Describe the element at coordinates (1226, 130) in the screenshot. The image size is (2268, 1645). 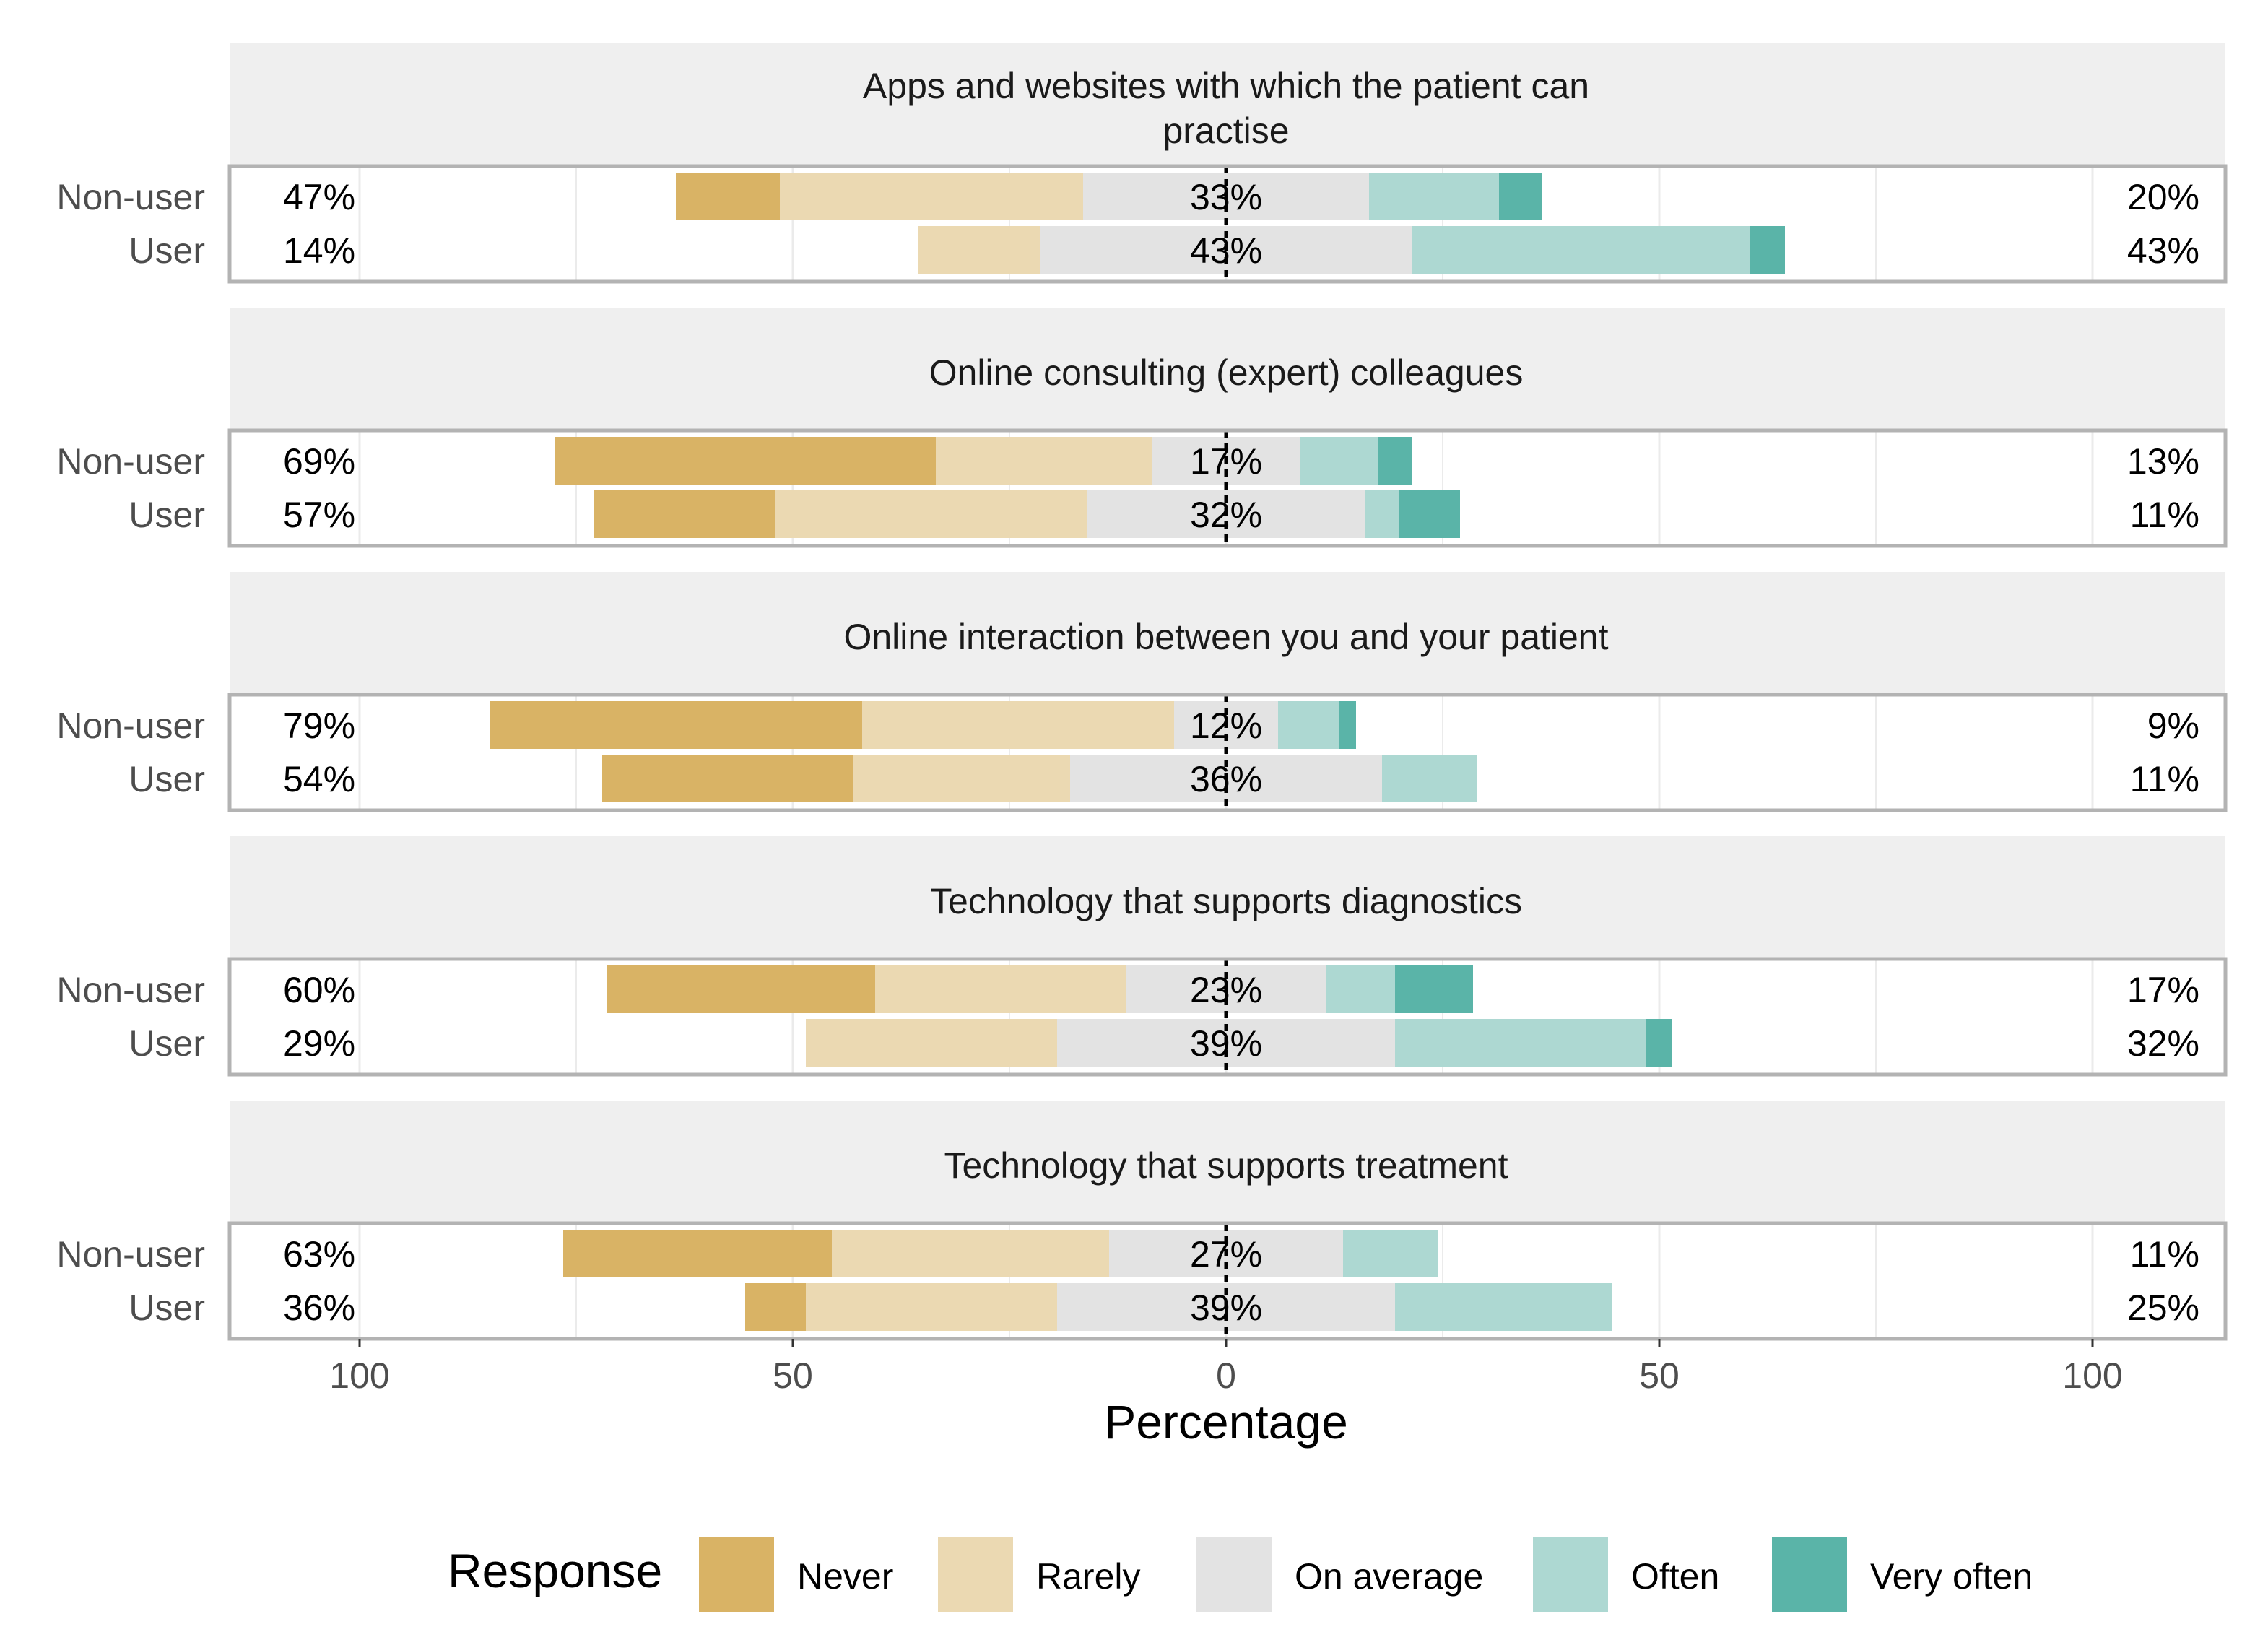
I see `panel-title: practise` at that location.